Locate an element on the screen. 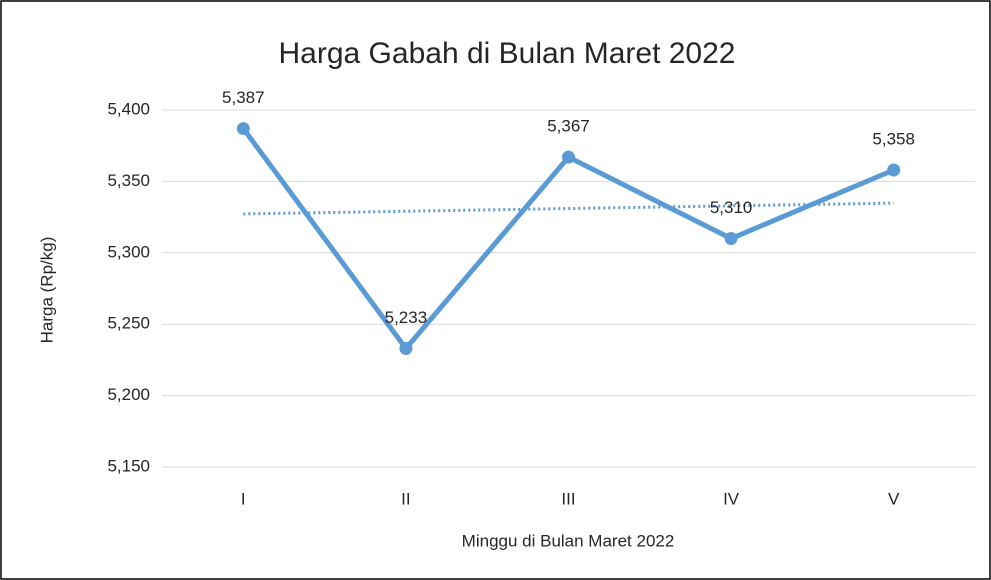 The width and height of the screenshot is (991, 580). x-tick-label: III is located at coordinates (568, 498).